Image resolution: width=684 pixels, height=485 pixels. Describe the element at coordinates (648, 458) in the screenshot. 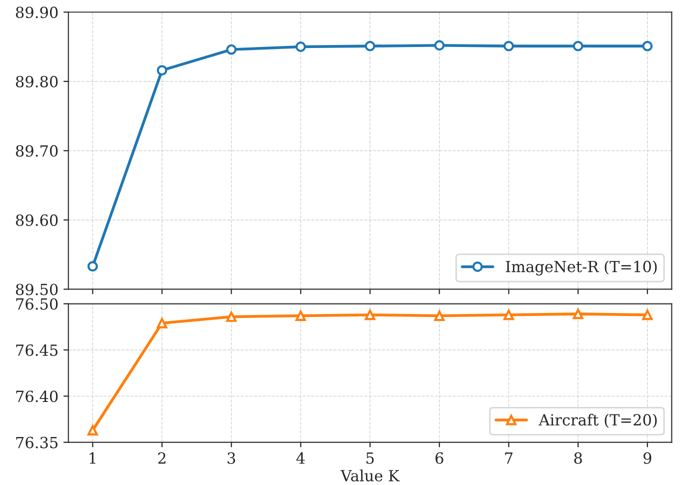

I see `x-tick-label: 9` at that location.